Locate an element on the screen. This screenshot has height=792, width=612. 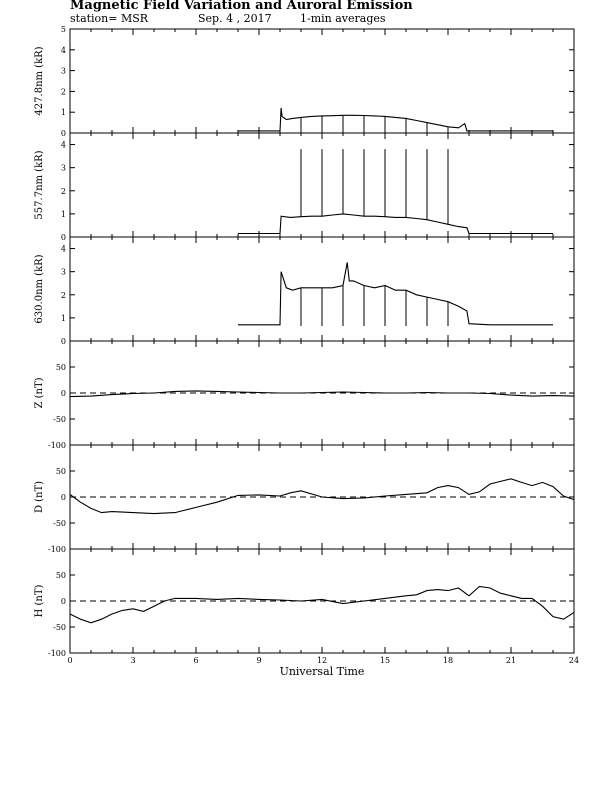
x-tick-label: 9 is located at coordinates (258, 660).